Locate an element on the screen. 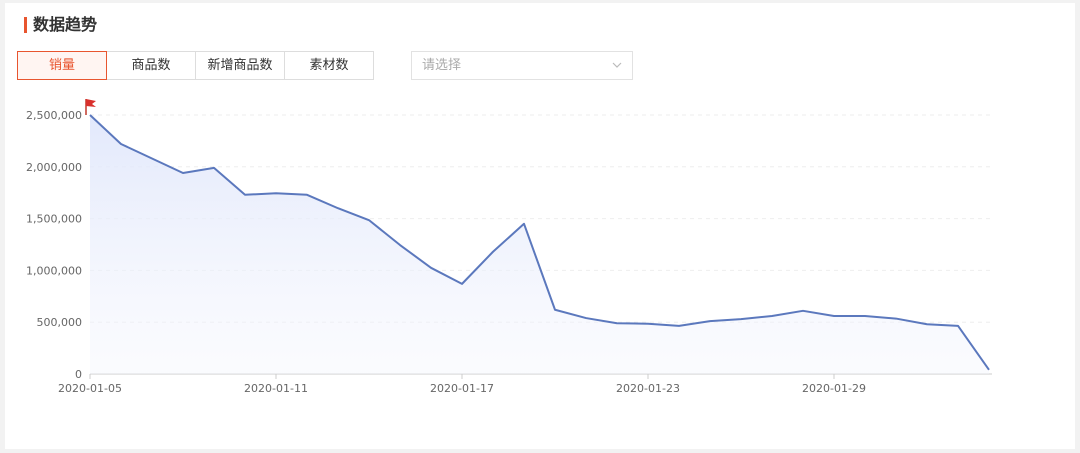 The image size is (1080, 453). tab-group: 销量 商品数 新增商品数 素材数 is located at coordinates (195, 65).